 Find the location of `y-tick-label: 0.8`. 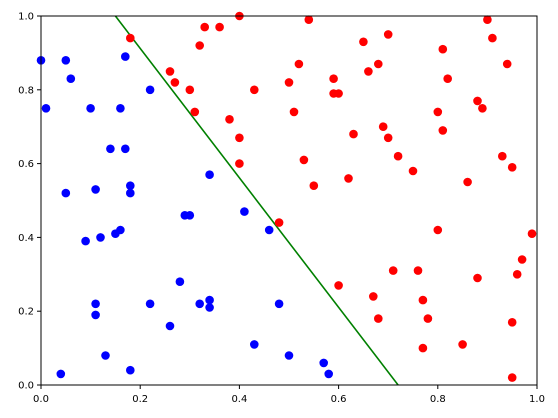

y-tick-label: 0.8 is located at coordinates (26, 90).